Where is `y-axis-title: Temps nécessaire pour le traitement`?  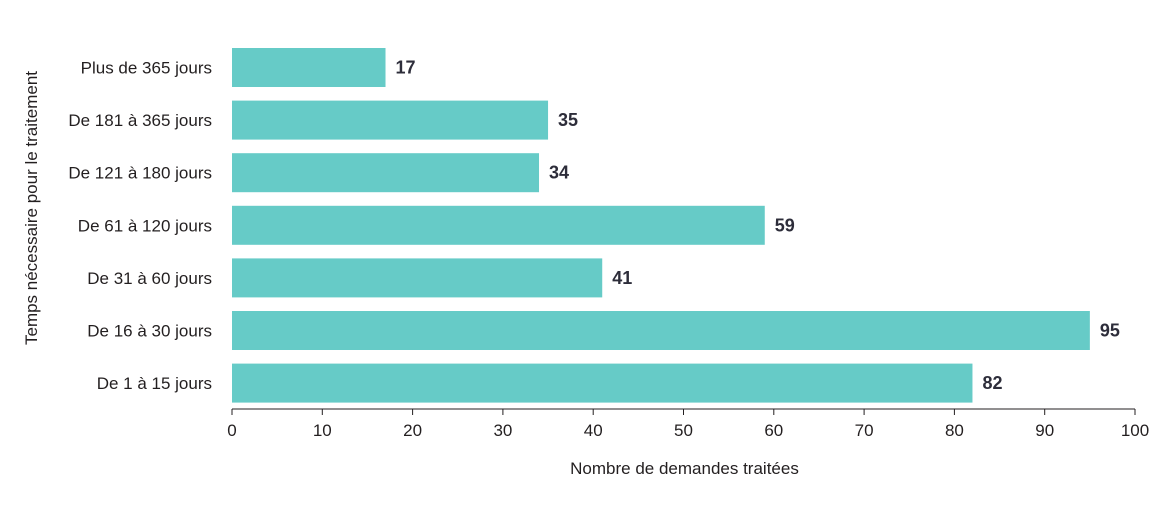 y-axis-title: Temps nécessaire pour le traitement is located at coordinates (31, 208).